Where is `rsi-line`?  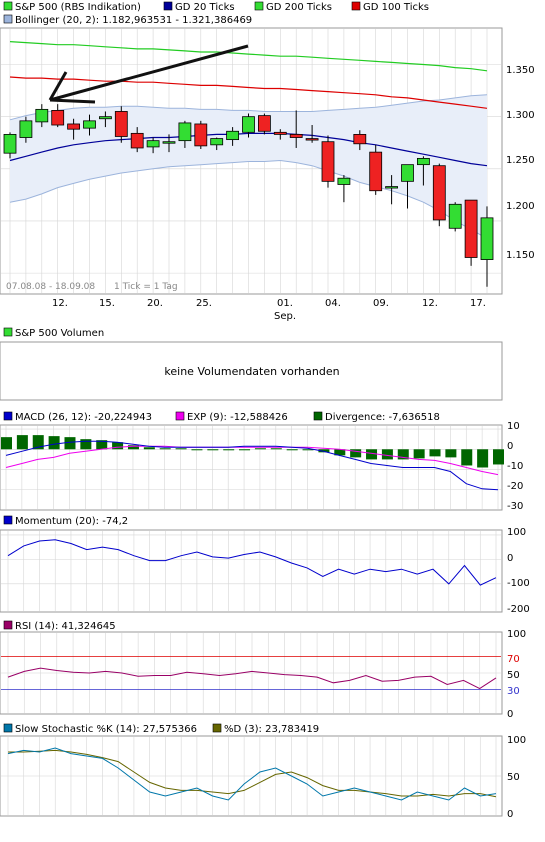
rsi-line is located at coordinates (252, 678).